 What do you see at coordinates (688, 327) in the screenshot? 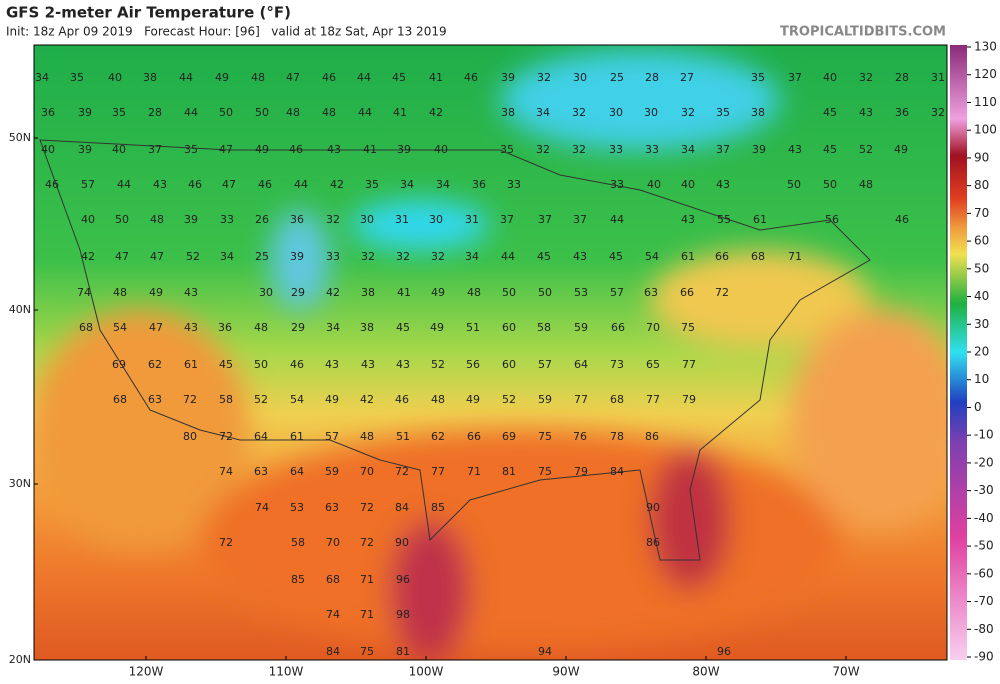
I see `station-temp: 75` at bounding box center [688, 327].